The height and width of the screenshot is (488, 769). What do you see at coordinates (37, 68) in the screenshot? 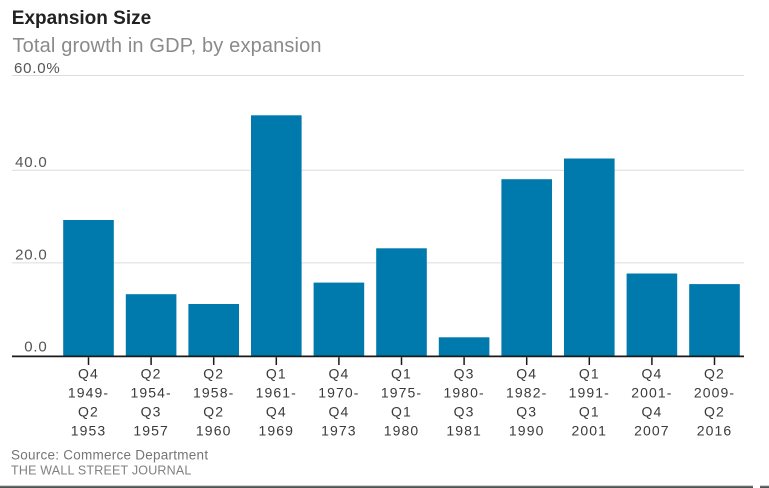
I see `svg-text: 60.0%` at bounding box center [37, 68].